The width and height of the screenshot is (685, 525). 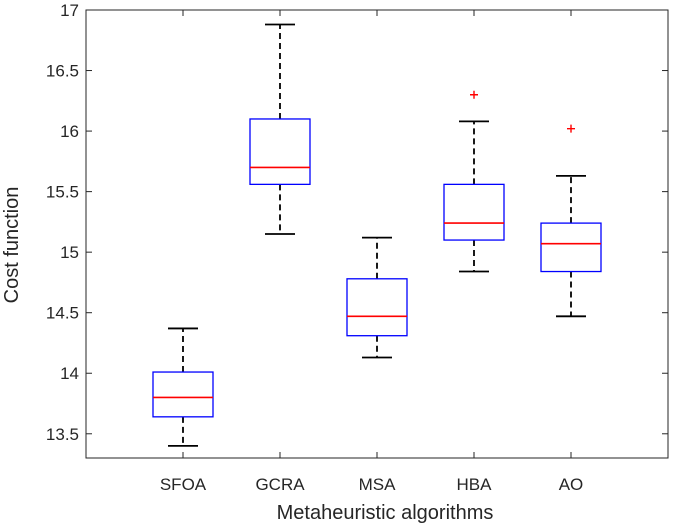 I want to click on x-tick-label: GCRA, so click(x=280, y=484).